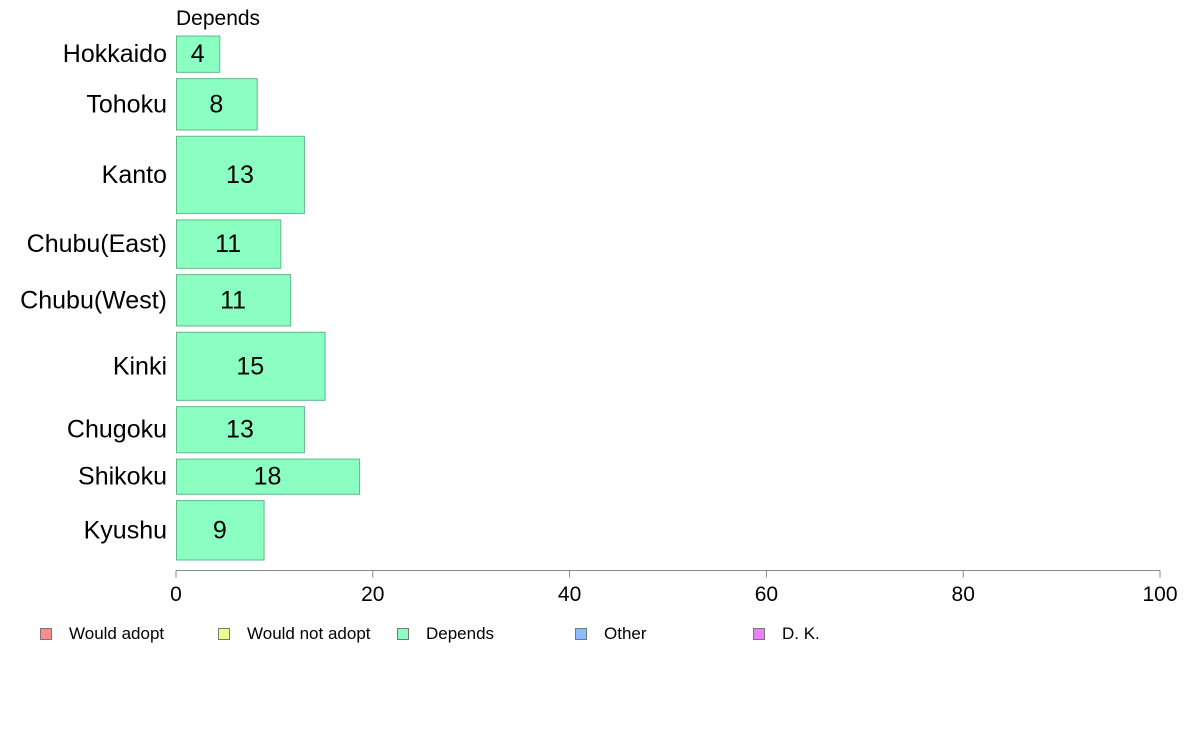 This screenshot has height=736, width=1188. Describe the element at coordinates (372, 594) in the screenshot. I see `x-tick-label: 20` at that location.